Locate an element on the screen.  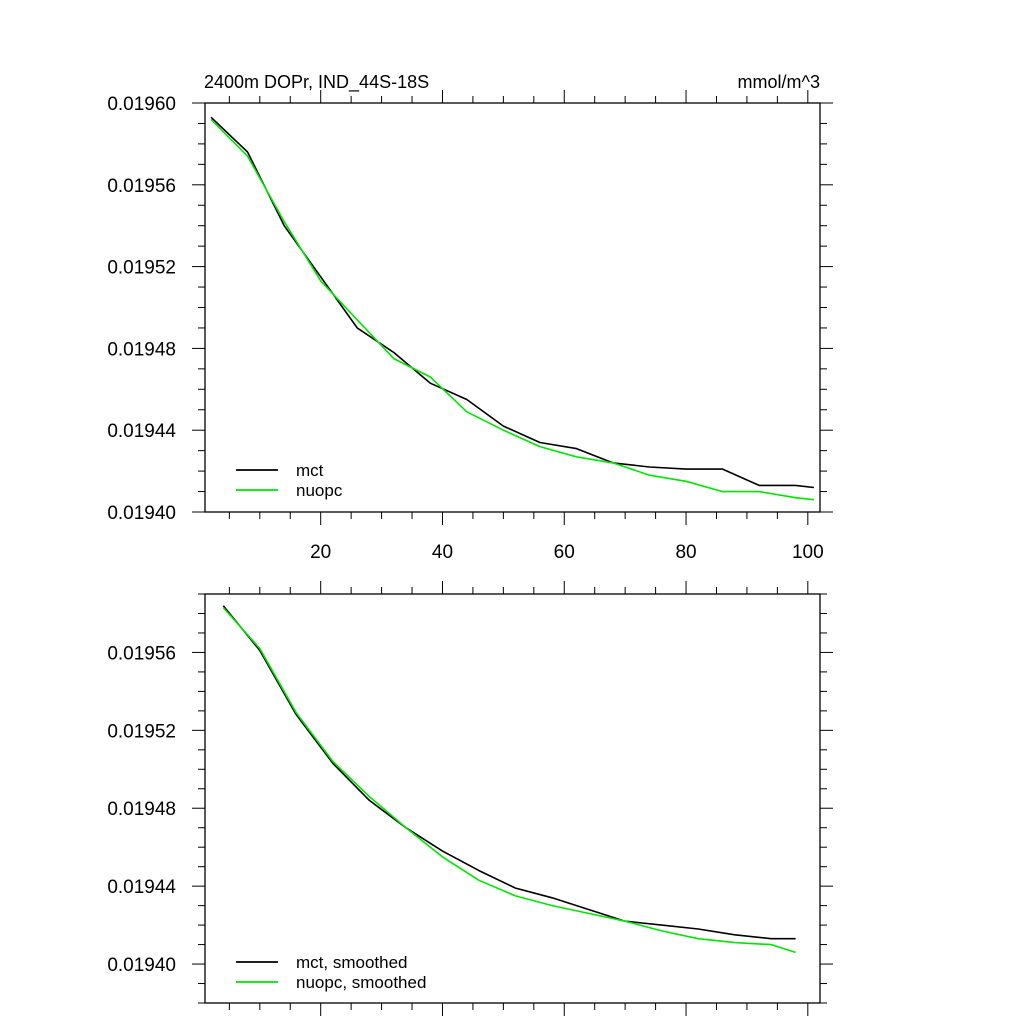
bottom-y-tick-label: 0.01952 is located at coordinates (141, 731).